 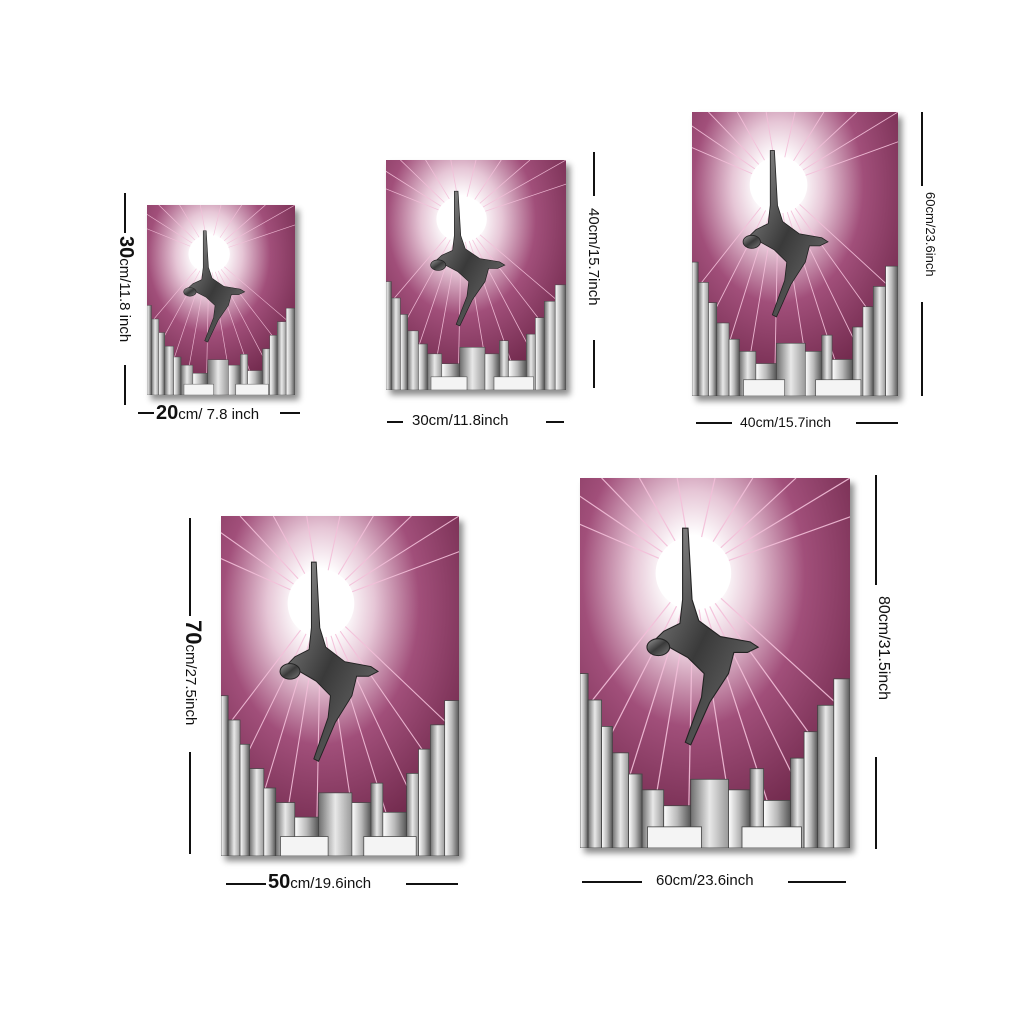 What do you see at coordinates (460, 420) in the screenshot?
I see `width-label-2: 30cm/11.8inch` at bounding box center [460, 420].